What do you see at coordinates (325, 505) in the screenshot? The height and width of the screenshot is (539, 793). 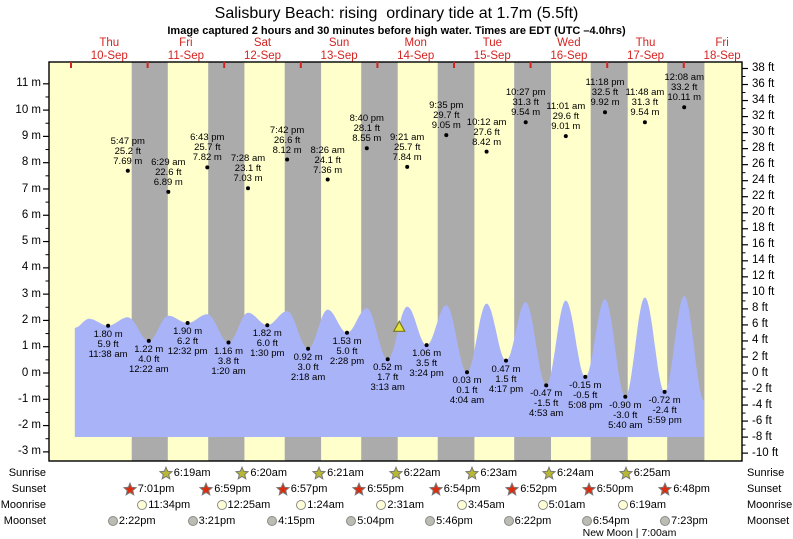 I see `moonrise-time: 1:24am` at bounding box center [325, 505].